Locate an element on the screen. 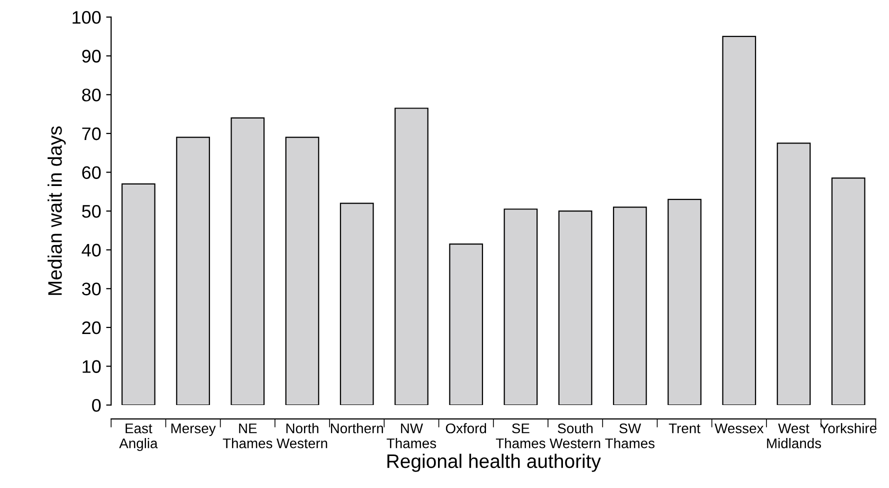 This screenshot has width=889, height=488. x-tick-label: Northern is located at coordinates (356, 428).